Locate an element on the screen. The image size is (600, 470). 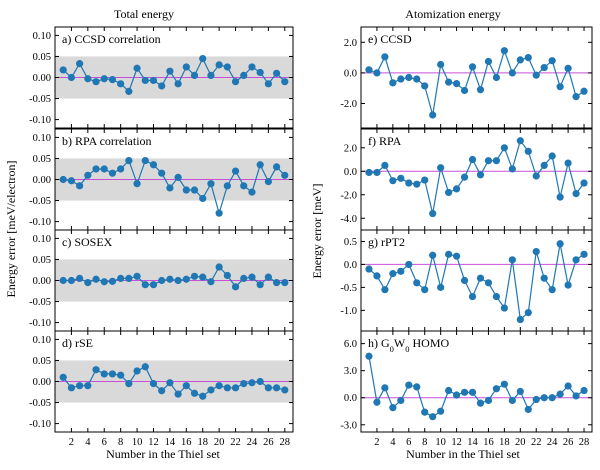
y-tick-label: 0.10 is located at coordinates (42, 36).